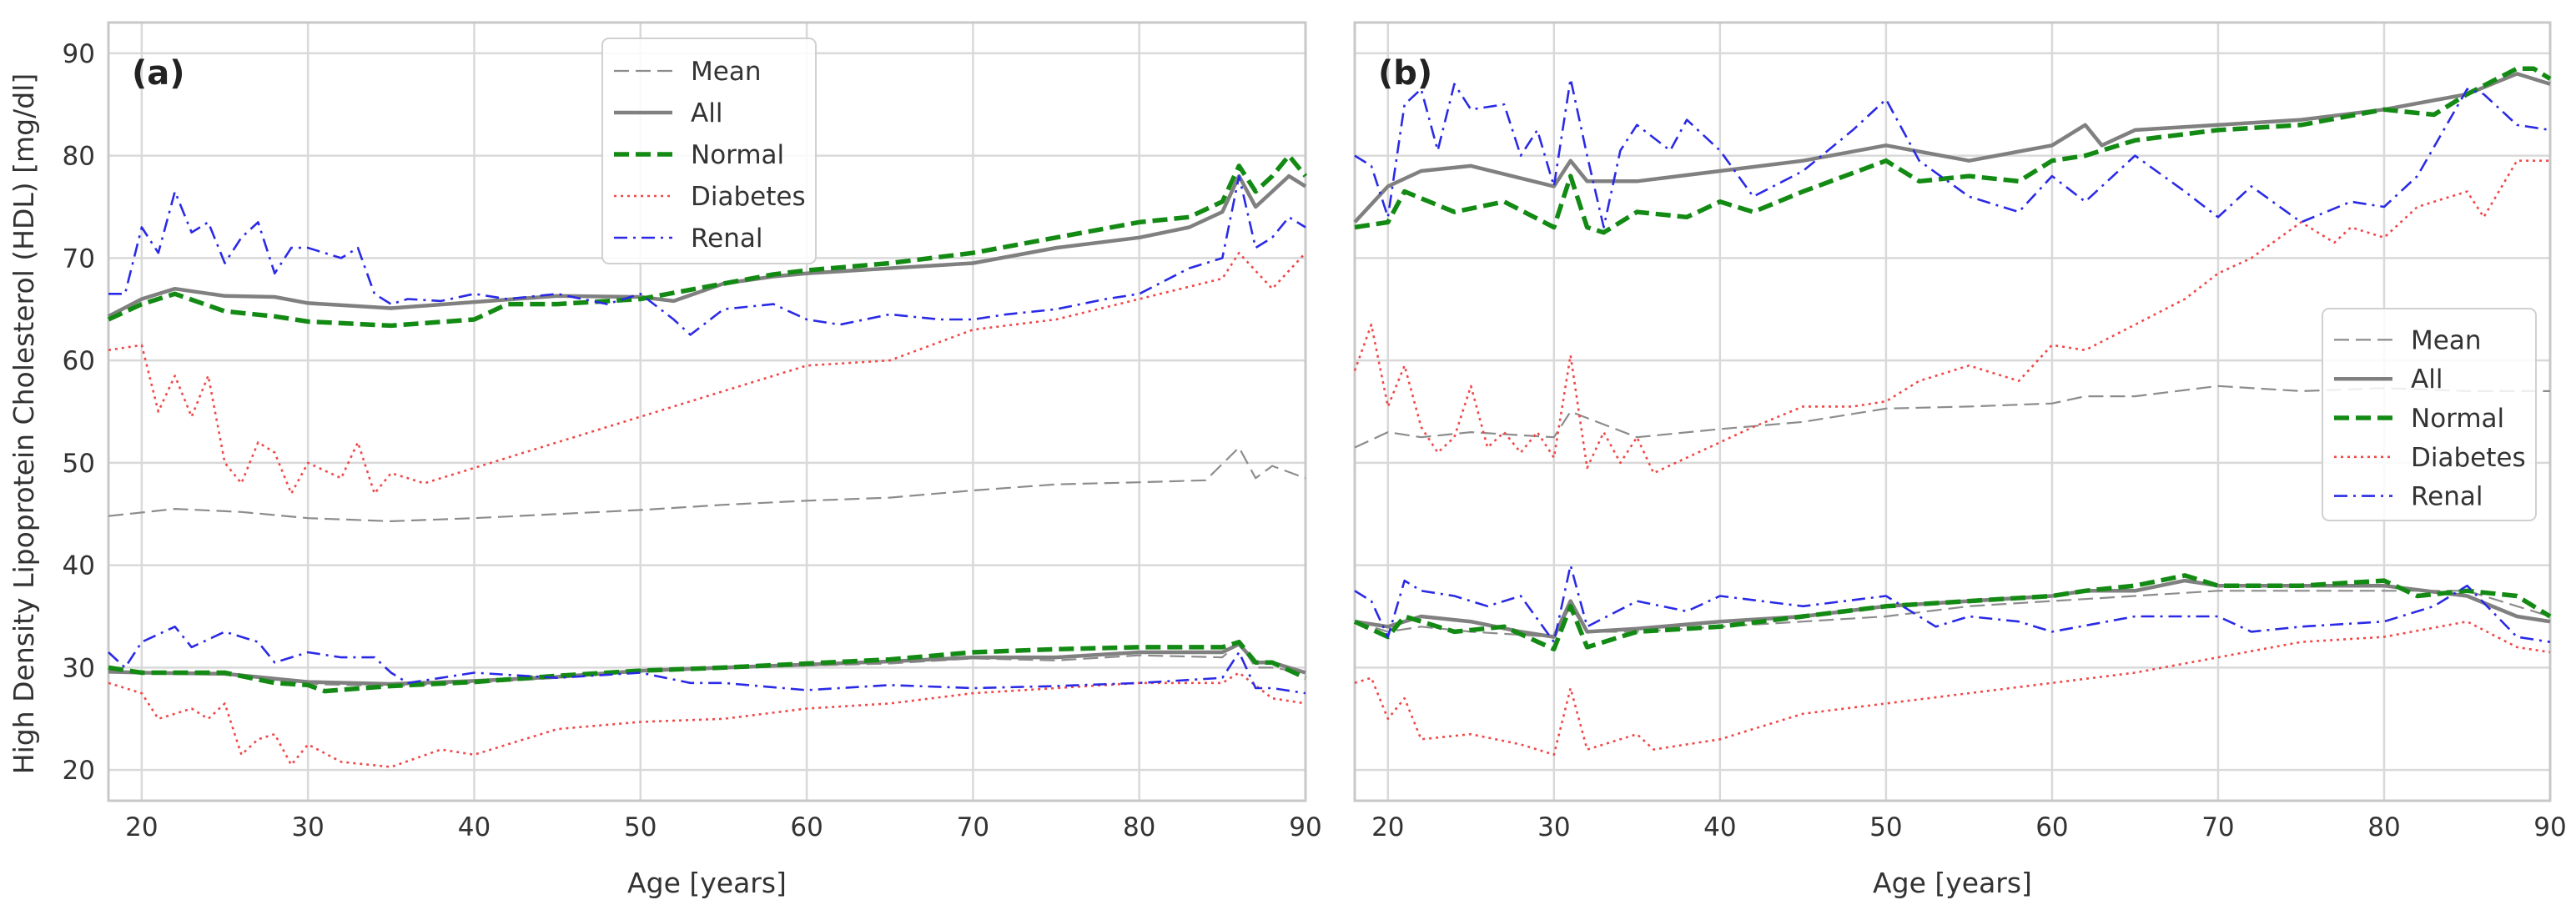  I want to click on y-tick-label: 70, so click(79, 259).